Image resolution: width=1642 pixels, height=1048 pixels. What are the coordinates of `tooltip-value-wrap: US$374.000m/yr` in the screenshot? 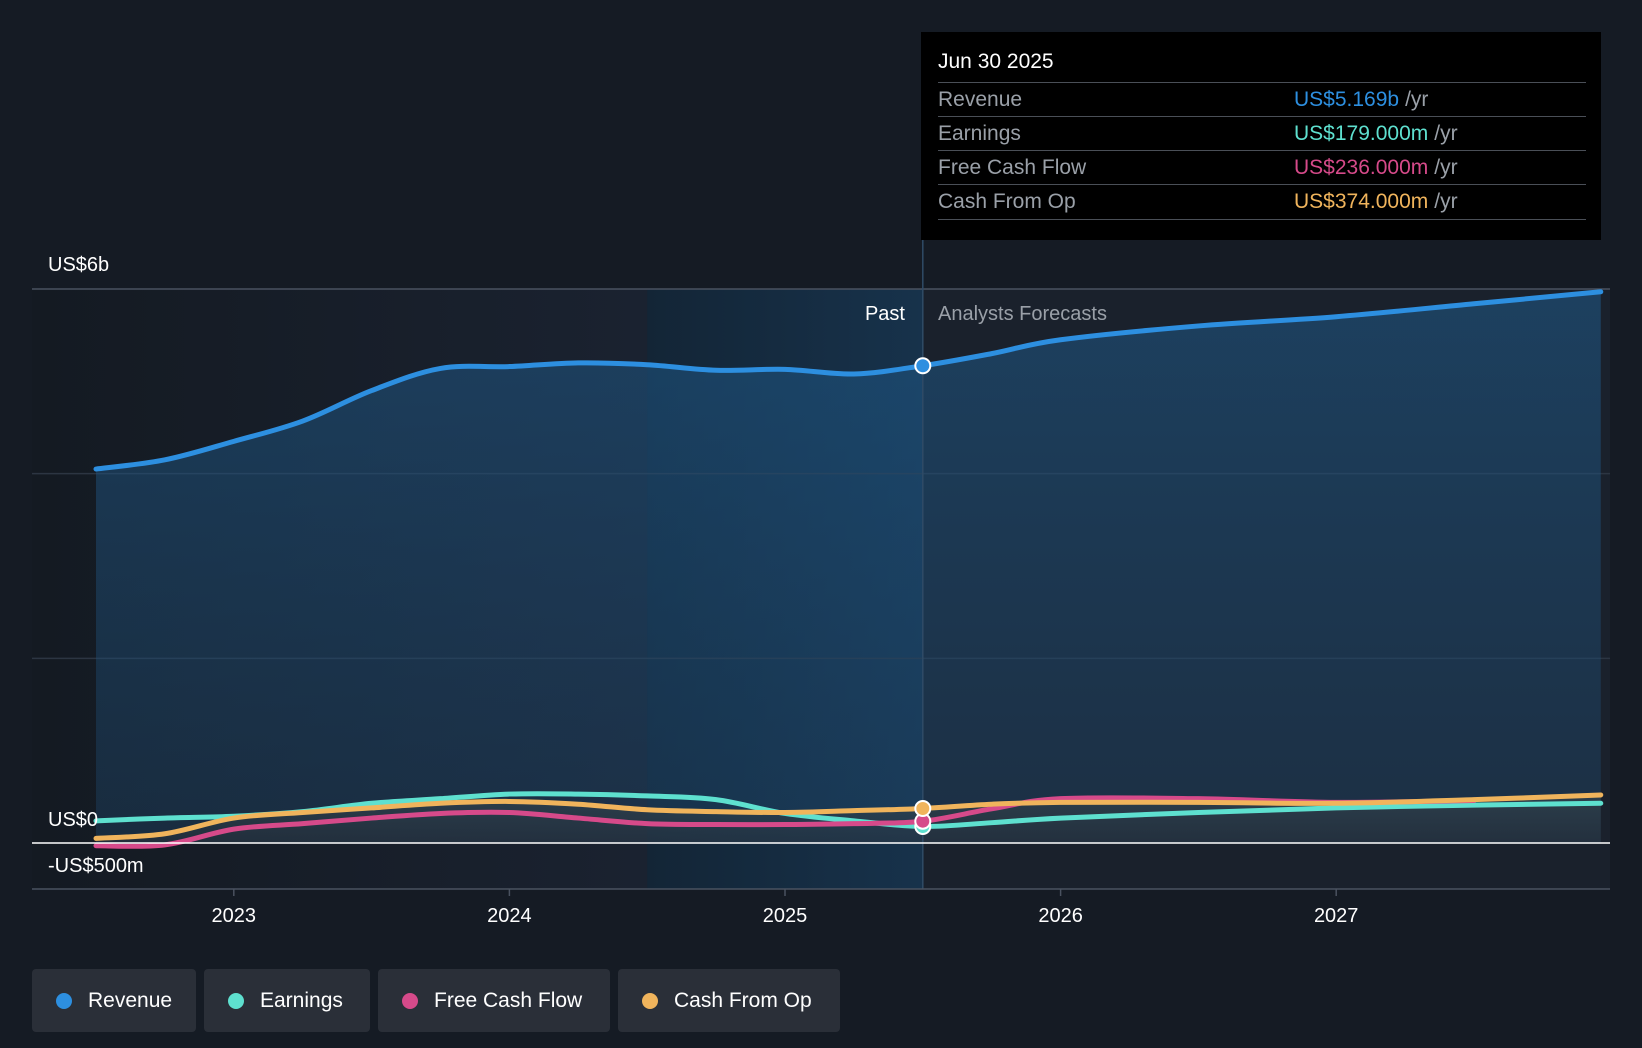 It's located at (1376, 202).